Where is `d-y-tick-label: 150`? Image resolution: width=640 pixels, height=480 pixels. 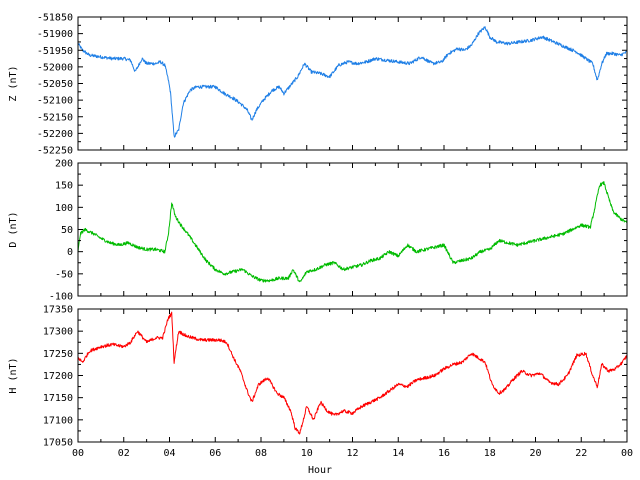
d-y-tick-label: 150 is located at coordinates (64, 186).